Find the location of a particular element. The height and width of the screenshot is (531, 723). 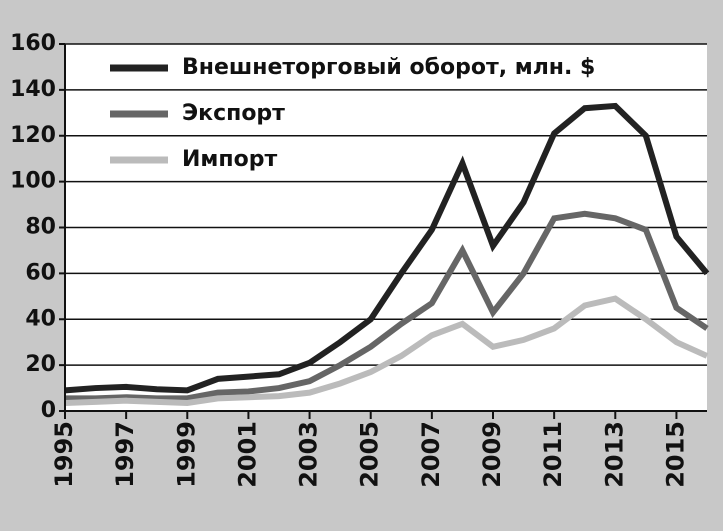

y-tick-label: 20 is located at coordinates (40, 364).